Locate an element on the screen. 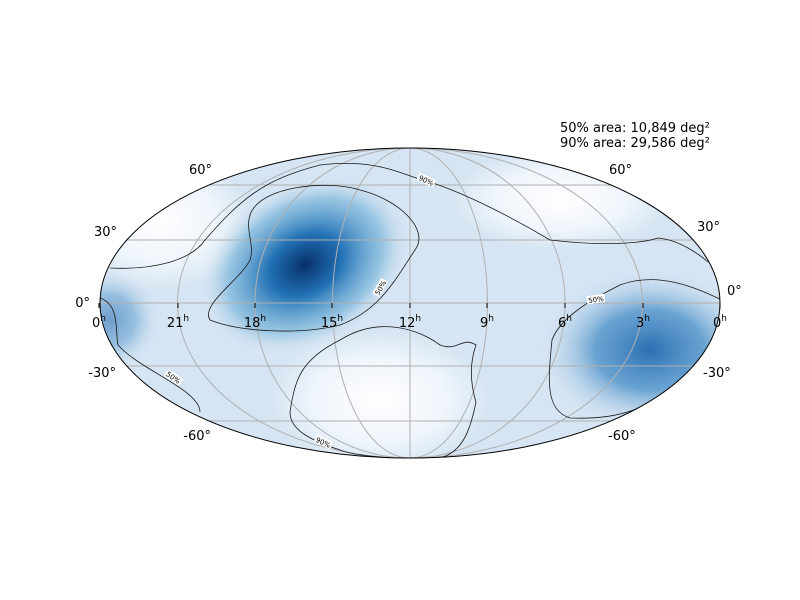 Image resolution: width=800 pixels, height=600 pixels. ra-hour: 12 is located at coordinates (407, 323).